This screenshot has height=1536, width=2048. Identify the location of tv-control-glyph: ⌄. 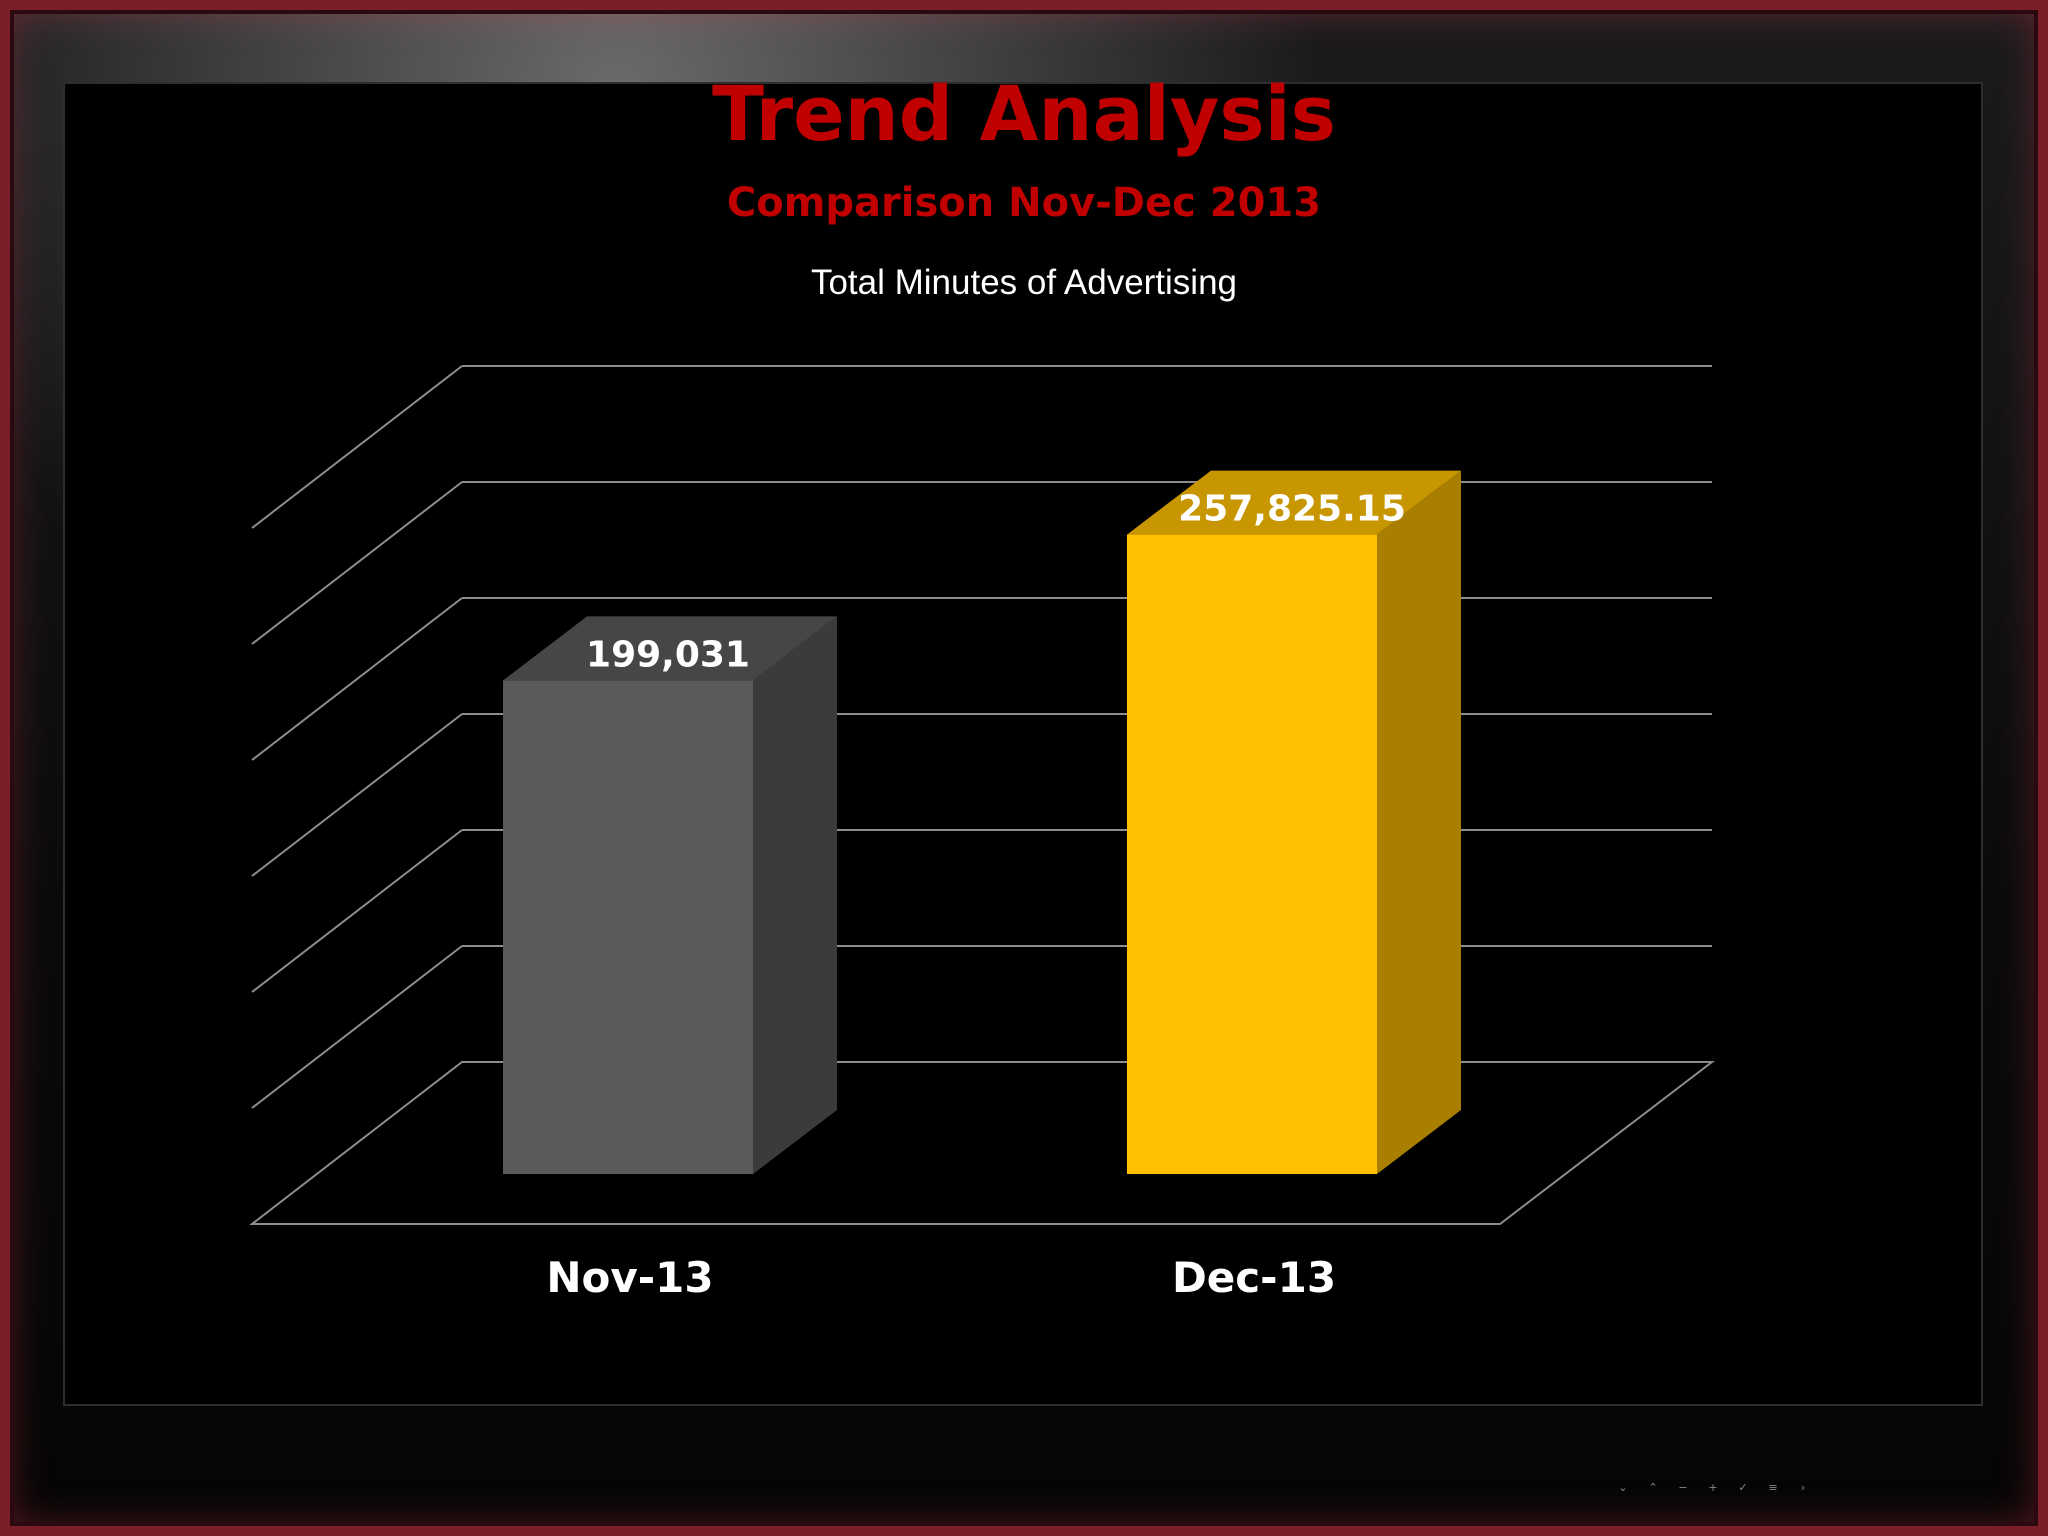
(1623, 1487).